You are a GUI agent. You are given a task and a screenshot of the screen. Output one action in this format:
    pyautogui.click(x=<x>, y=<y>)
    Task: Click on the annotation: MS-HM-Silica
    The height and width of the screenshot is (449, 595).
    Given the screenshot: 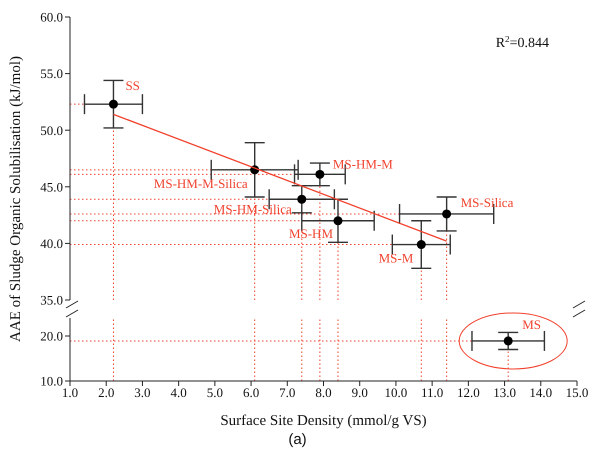 What is the action you would take?
    pyautogui.click(x=253, y=208)
    